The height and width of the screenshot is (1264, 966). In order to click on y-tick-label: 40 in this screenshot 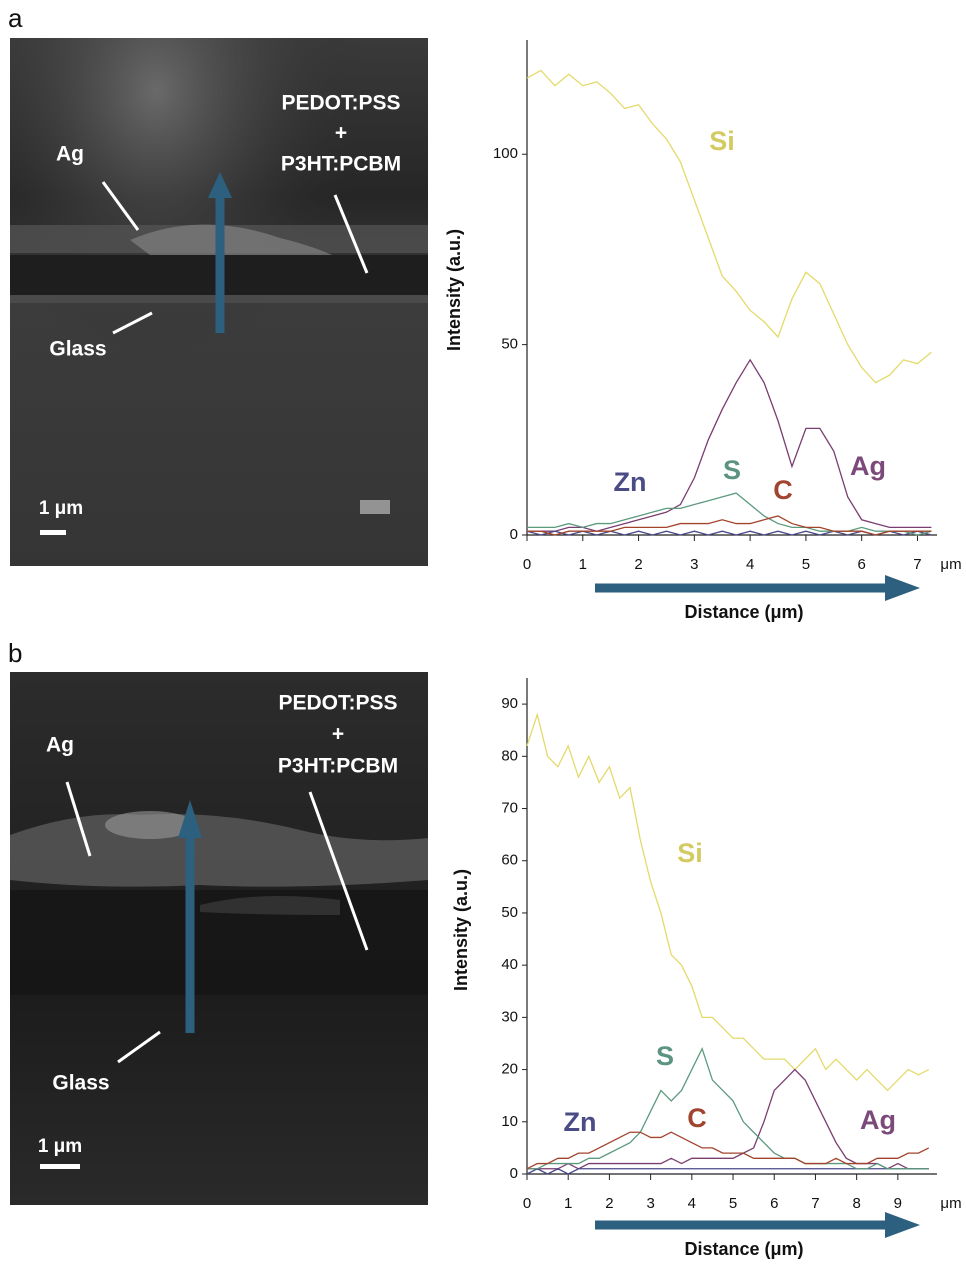, I will do `click(509, 964)`.